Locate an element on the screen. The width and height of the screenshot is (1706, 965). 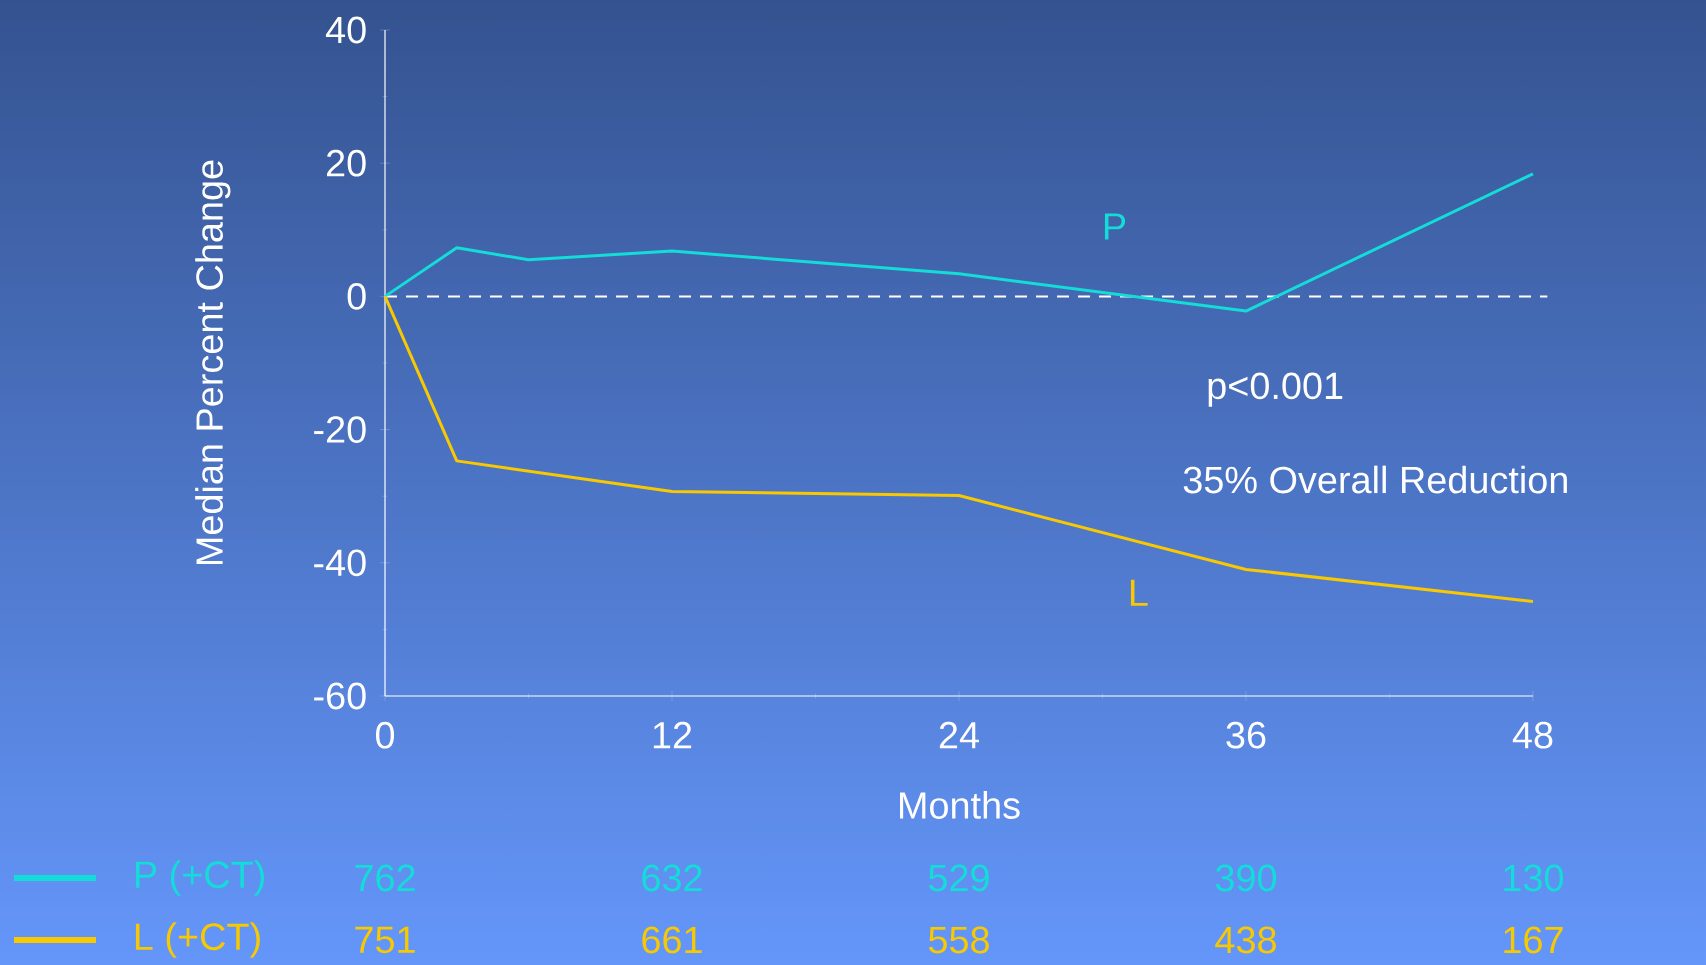
x-tick-label: 48 is located at coordinates (1532, 735).